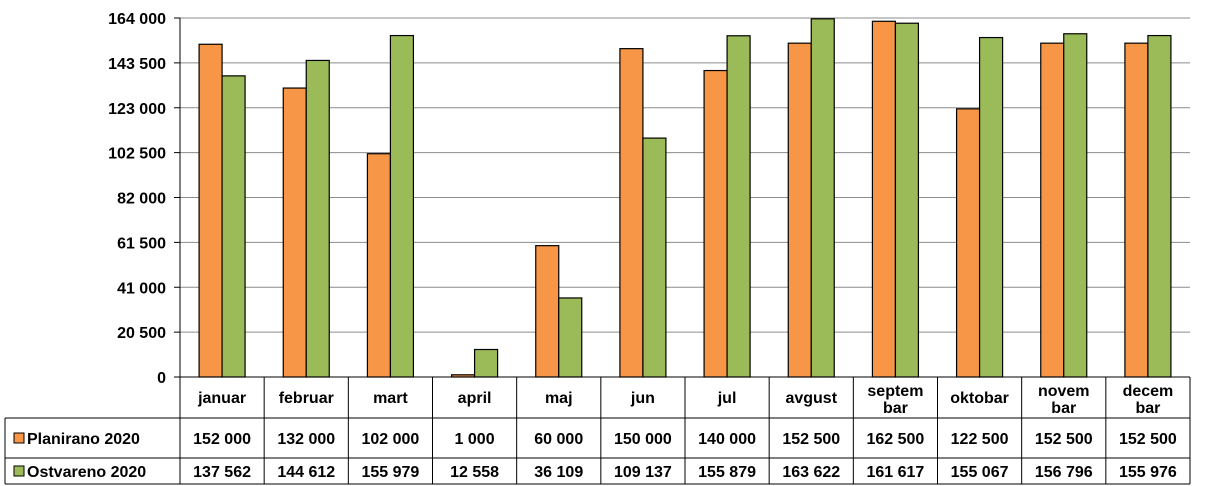 This screenshot has width=1206, height=486. Describe the element at coordinates (1148, 472) in the screenshot. I see `data-cell: 155 976` at that location.